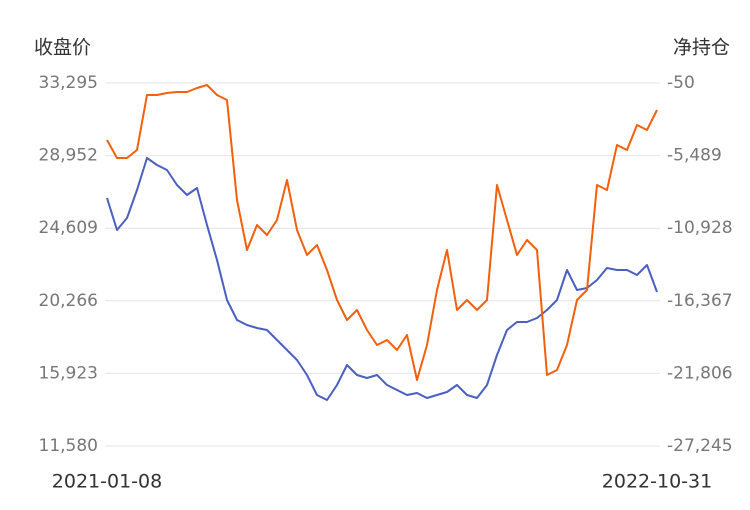  Describe the element at coordinates (62, 48) in the screenshot. I see `y-axis-title: 收盘价` at that location.